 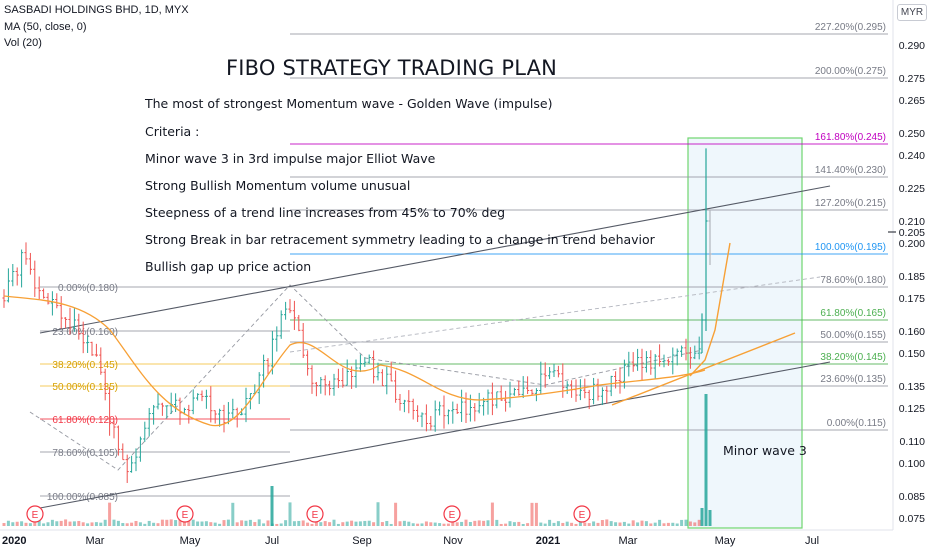 I want to click on y-tick-label: 0.275, so click(x=912, y=79).